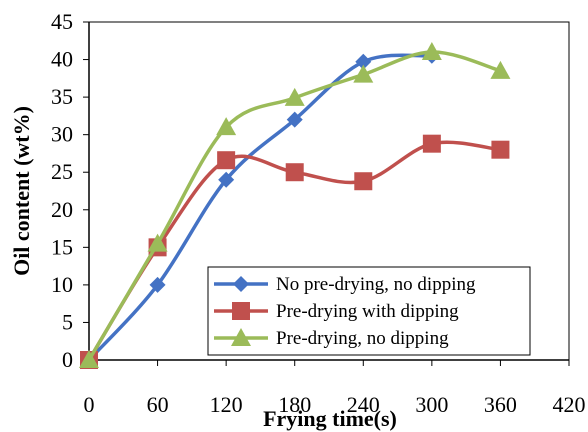 The width and height of the screenshot is (588, 432). What do you see at coordinates (62, 59) in the screenshot?
I see `y-tick-label: 40` at bounding box center [62, 59].